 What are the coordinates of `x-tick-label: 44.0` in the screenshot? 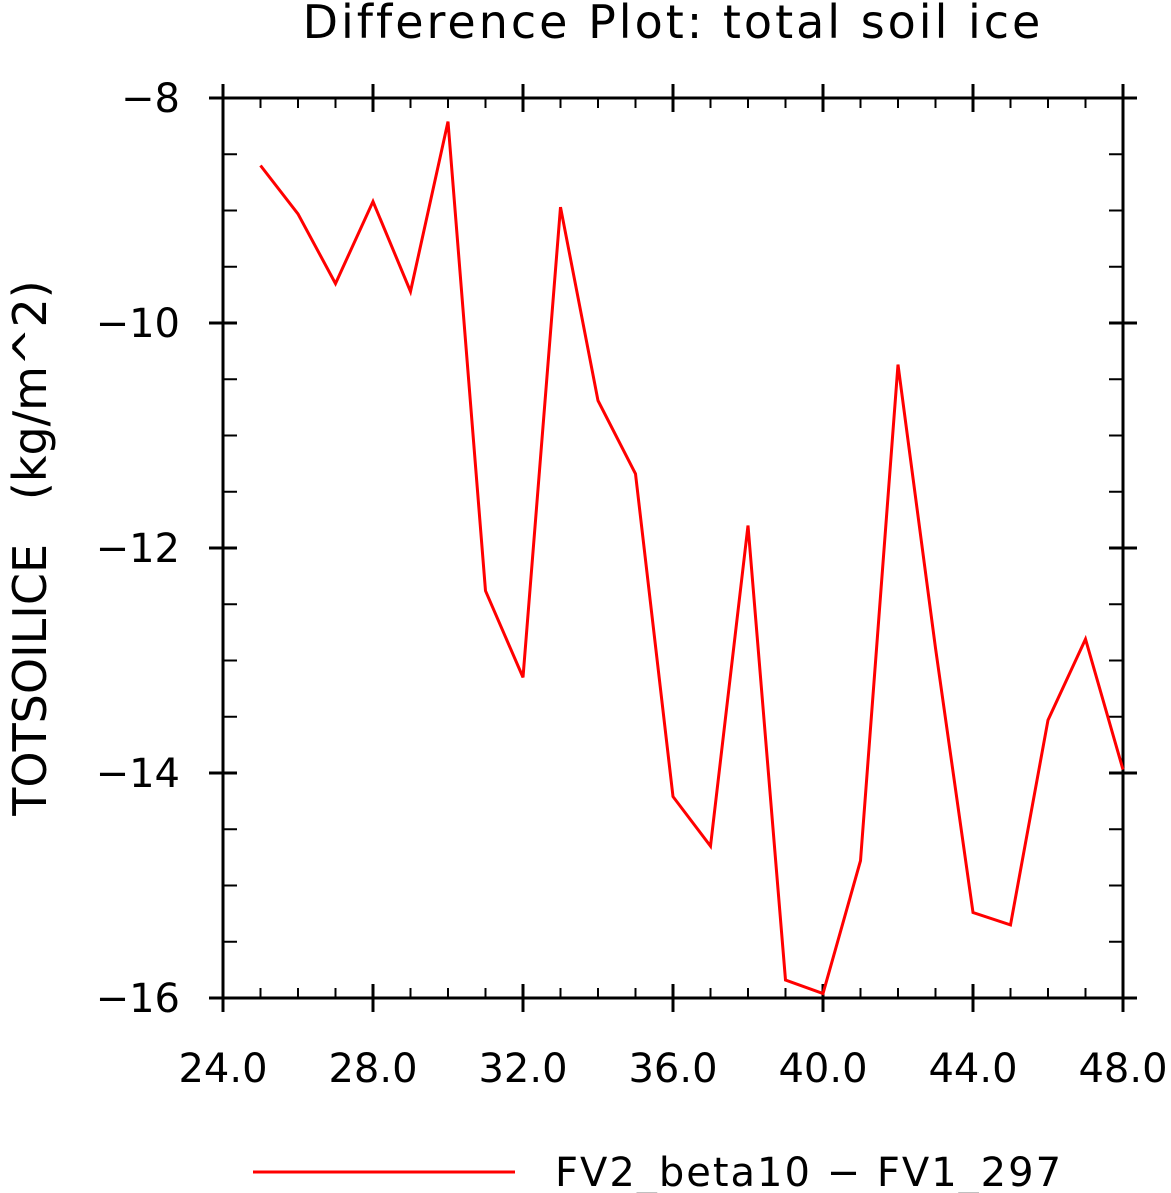 It's located at (972, 1069).